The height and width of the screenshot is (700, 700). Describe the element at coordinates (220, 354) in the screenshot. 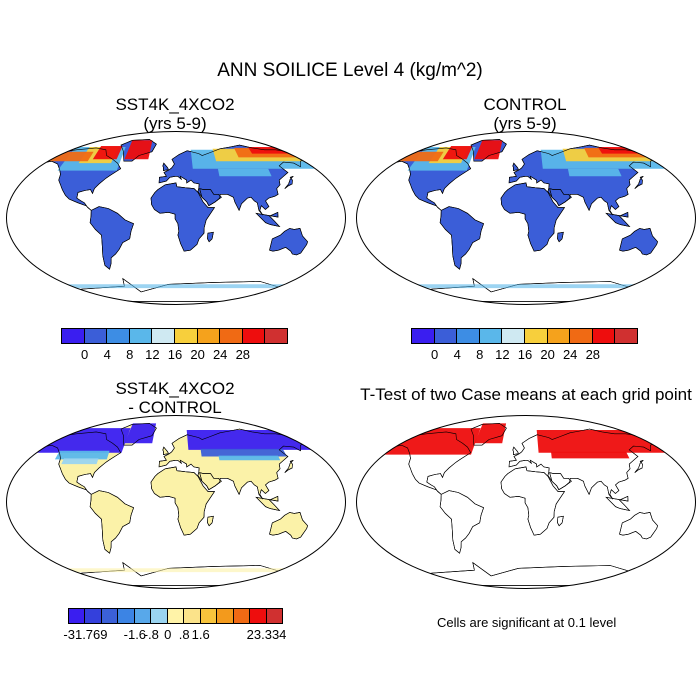

I see `colorbar-label: 24` at that location.